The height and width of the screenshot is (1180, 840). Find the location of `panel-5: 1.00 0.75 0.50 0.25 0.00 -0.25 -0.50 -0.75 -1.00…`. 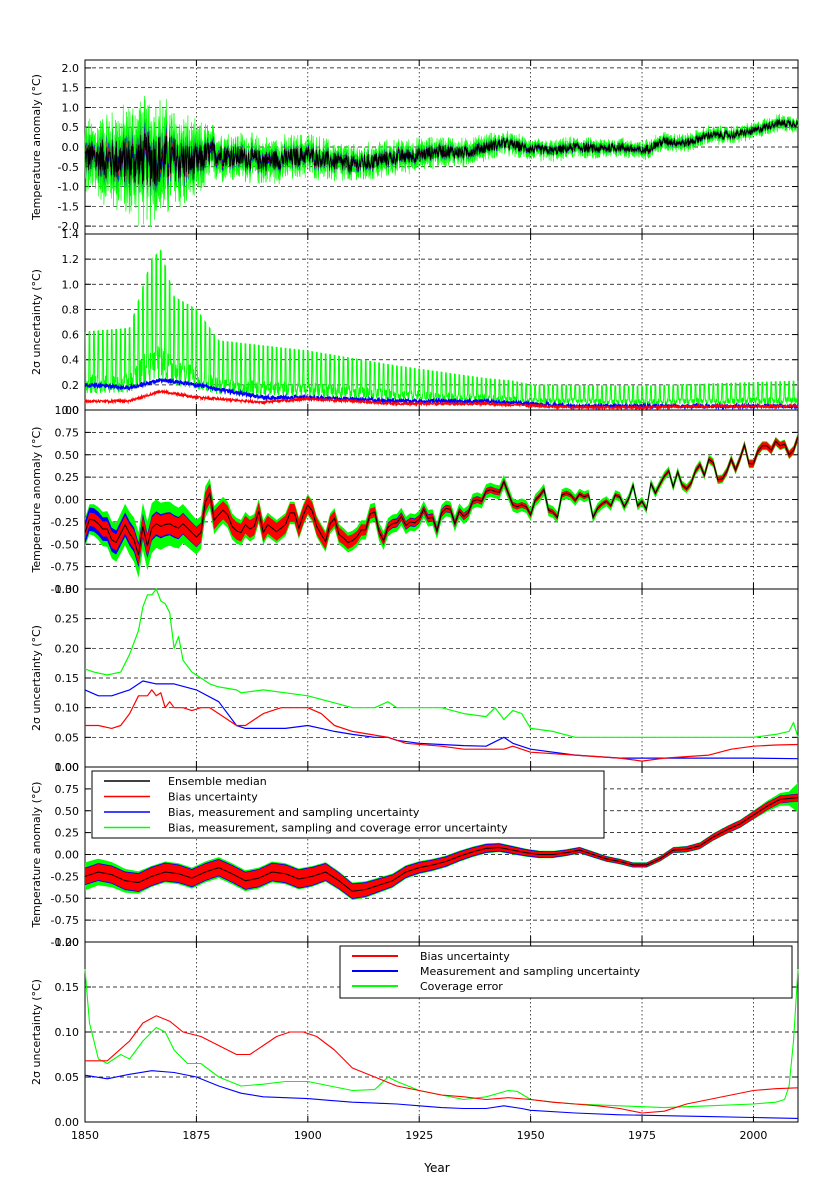

panel-5: 1.00 0.75 0.50 0.25 0.00 -0.25 -0.50 -0.75 -1.00… is located at coordinates (414, 855).